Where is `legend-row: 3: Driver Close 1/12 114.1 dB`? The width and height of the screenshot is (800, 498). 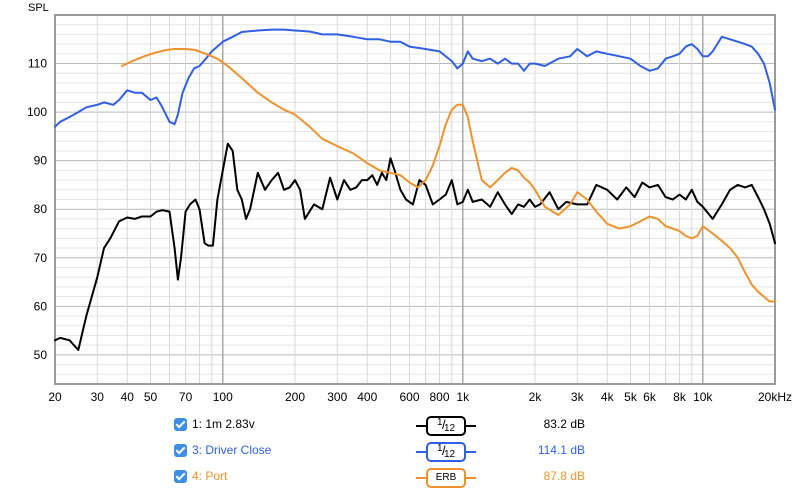 legend-row: 3: Driver Close 1/12 114.1 dB is located at coordinates (384, 455).